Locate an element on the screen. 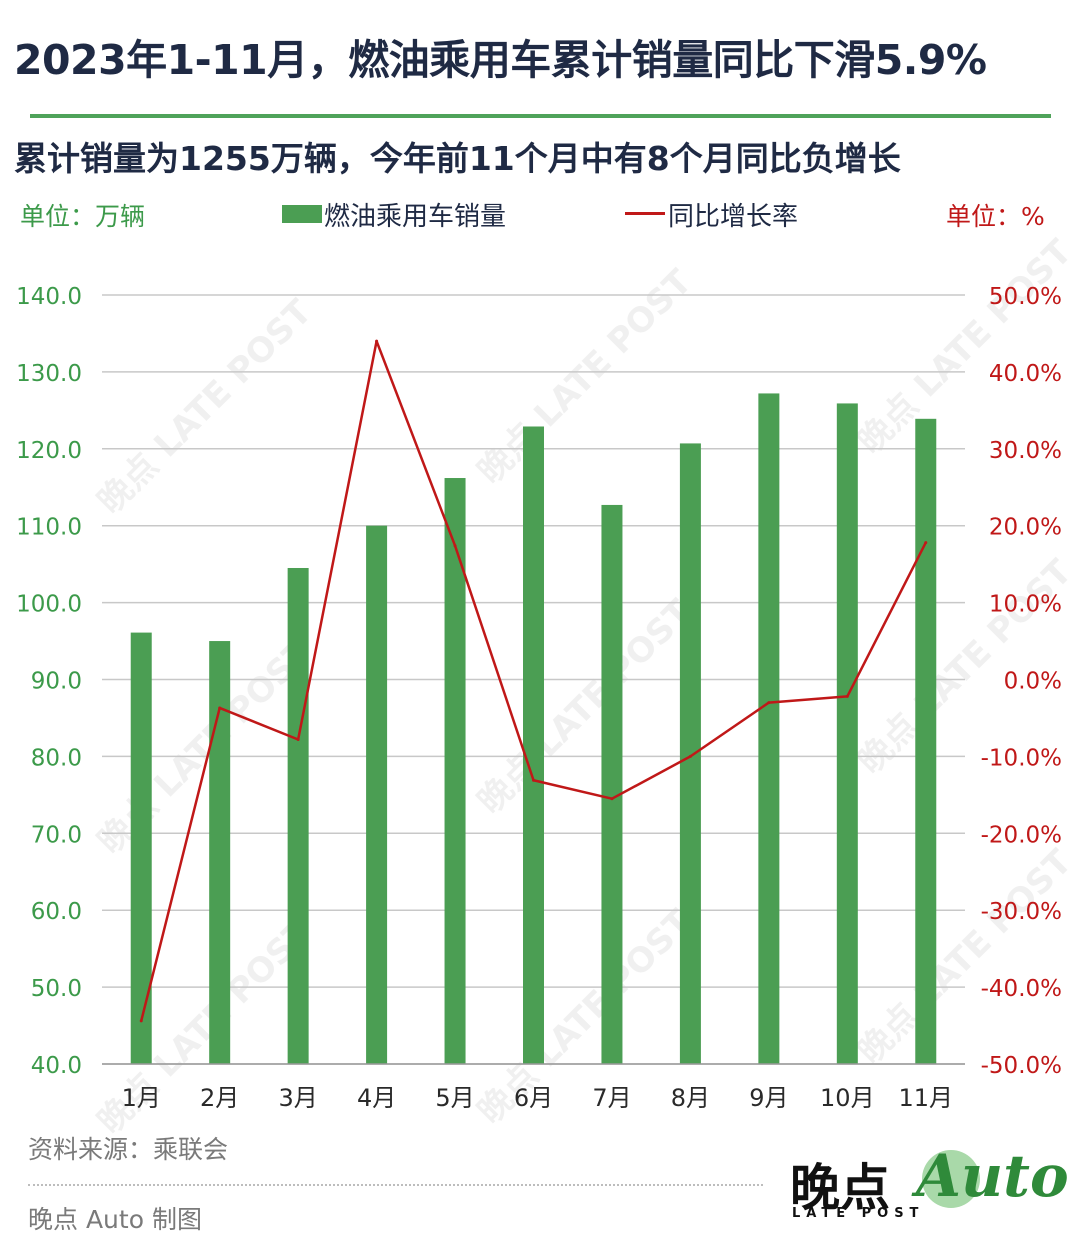 Image resolution: width=1080 pixels, height=1247 pixels. y-left-tick-label: 120.0 is located at coordinates (49, 451).